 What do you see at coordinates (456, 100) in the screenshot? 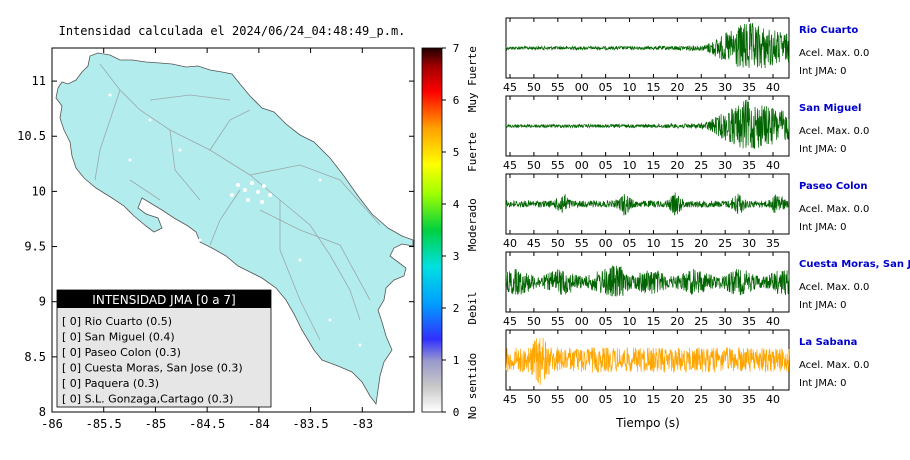
I see `colorbar-tick-label: 6` at bounding box center [456, 100].